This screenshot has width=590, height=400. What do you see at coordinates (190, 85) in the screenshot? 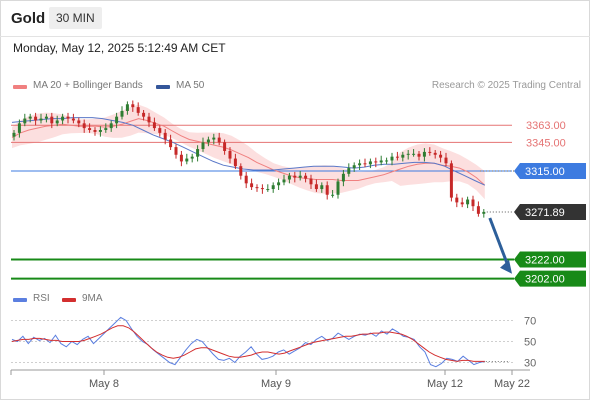
I see `ma50-legend-label: MA 50` at bounding box center [190, 85].